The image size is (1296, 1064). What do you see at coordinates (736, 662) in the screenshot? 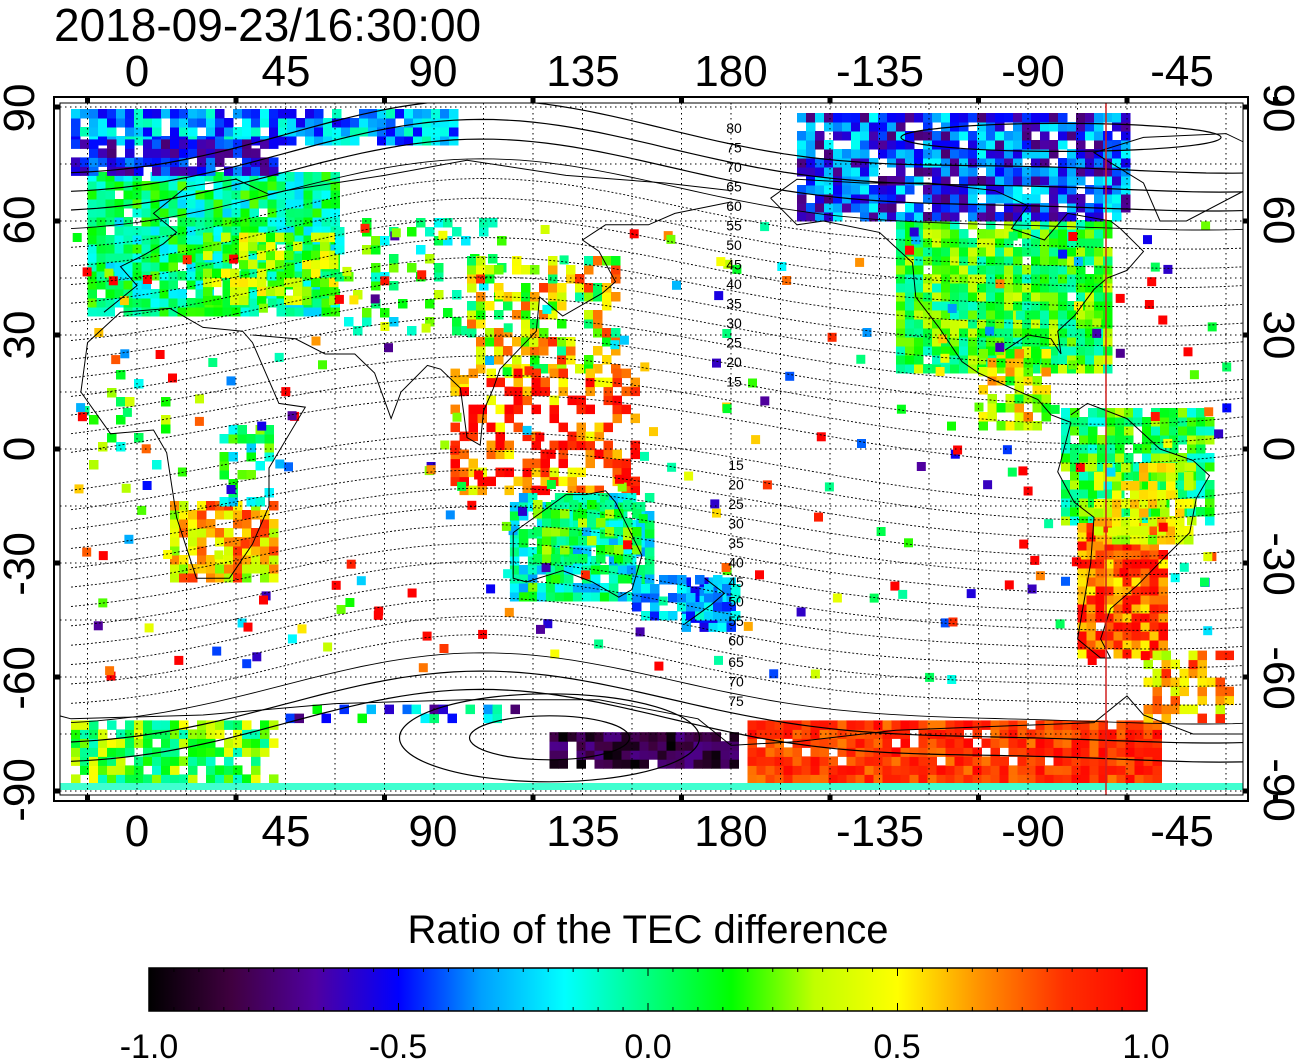
I see `contour-label: 65` at bounding box center [736, 662].